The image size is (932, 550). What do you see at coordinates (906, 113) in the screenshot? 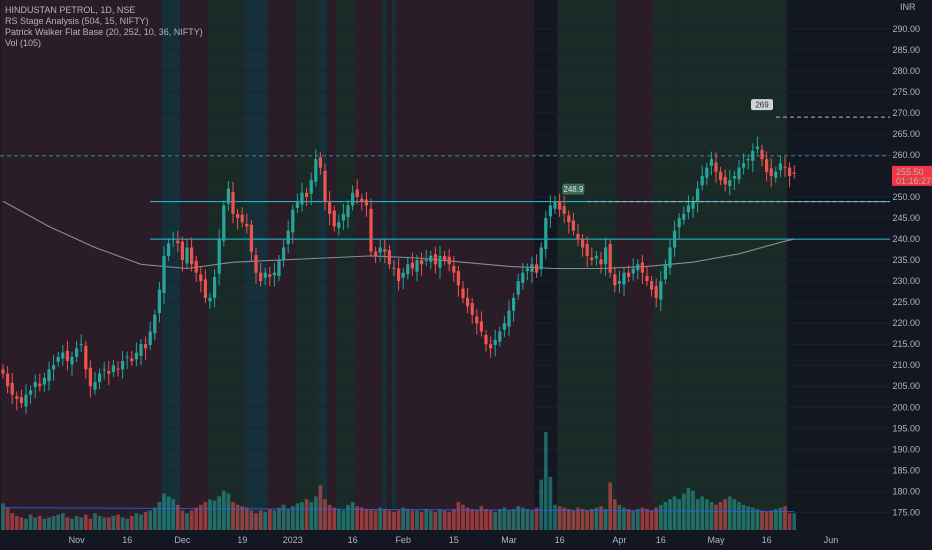
I see `price-tick-label: 270.00` at bounding box center [906, 113].